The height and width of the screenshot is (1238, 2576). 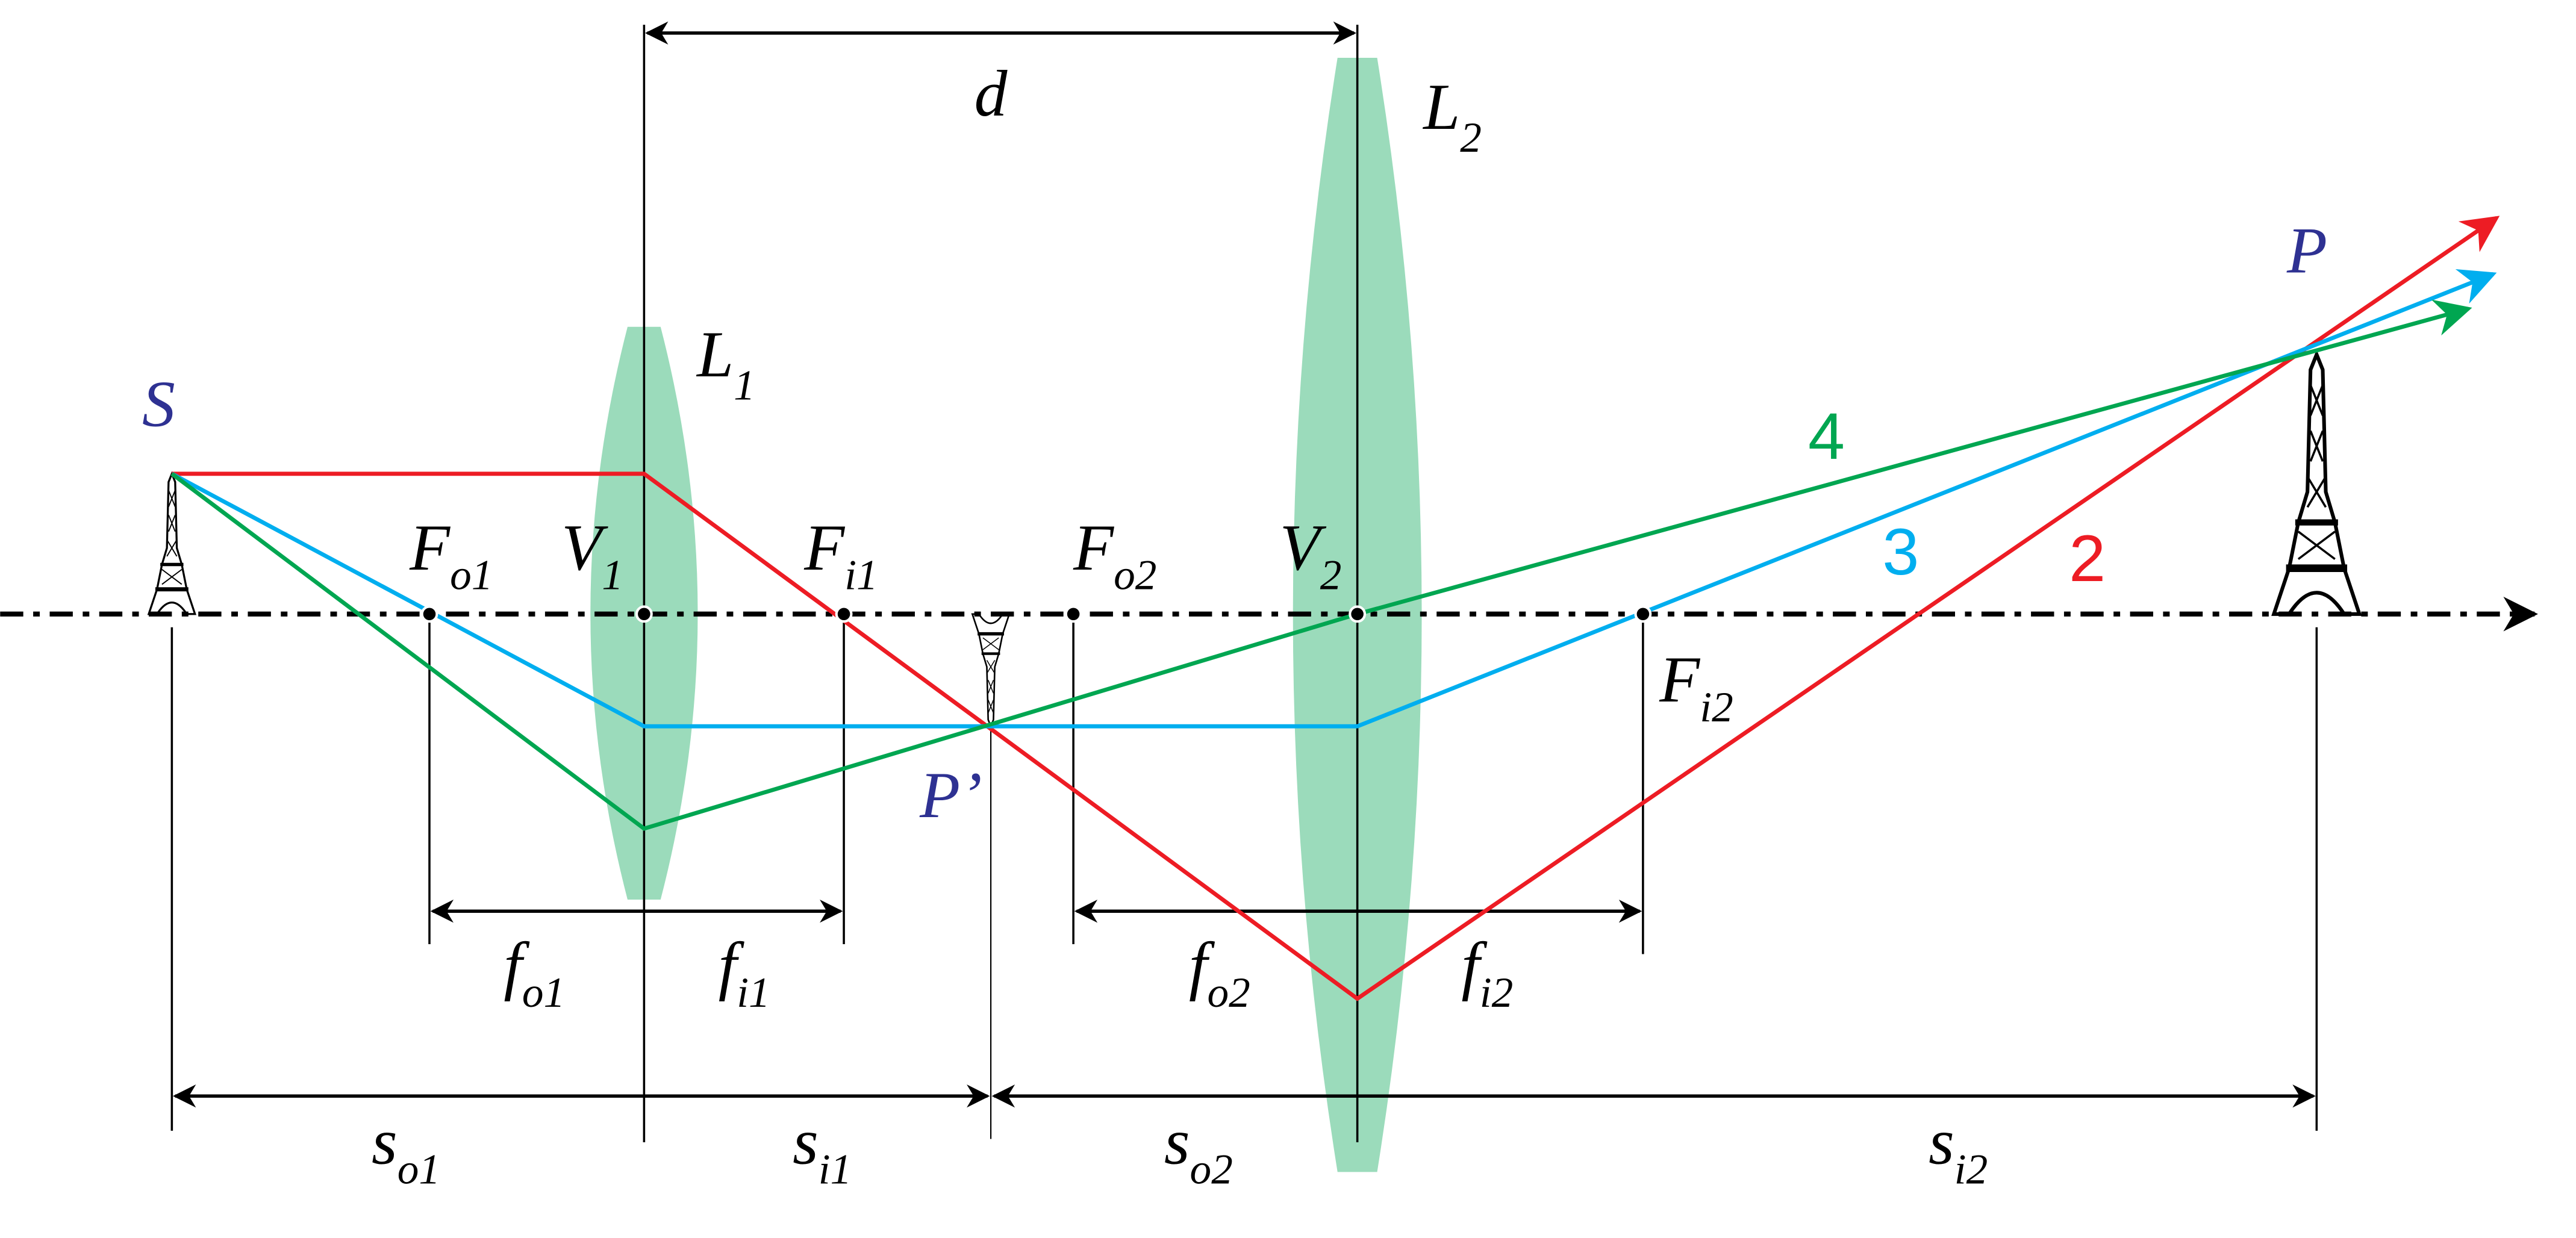 I want to click on intermediate-image-eiffel-tower-icon, so click(x=990, y=670).